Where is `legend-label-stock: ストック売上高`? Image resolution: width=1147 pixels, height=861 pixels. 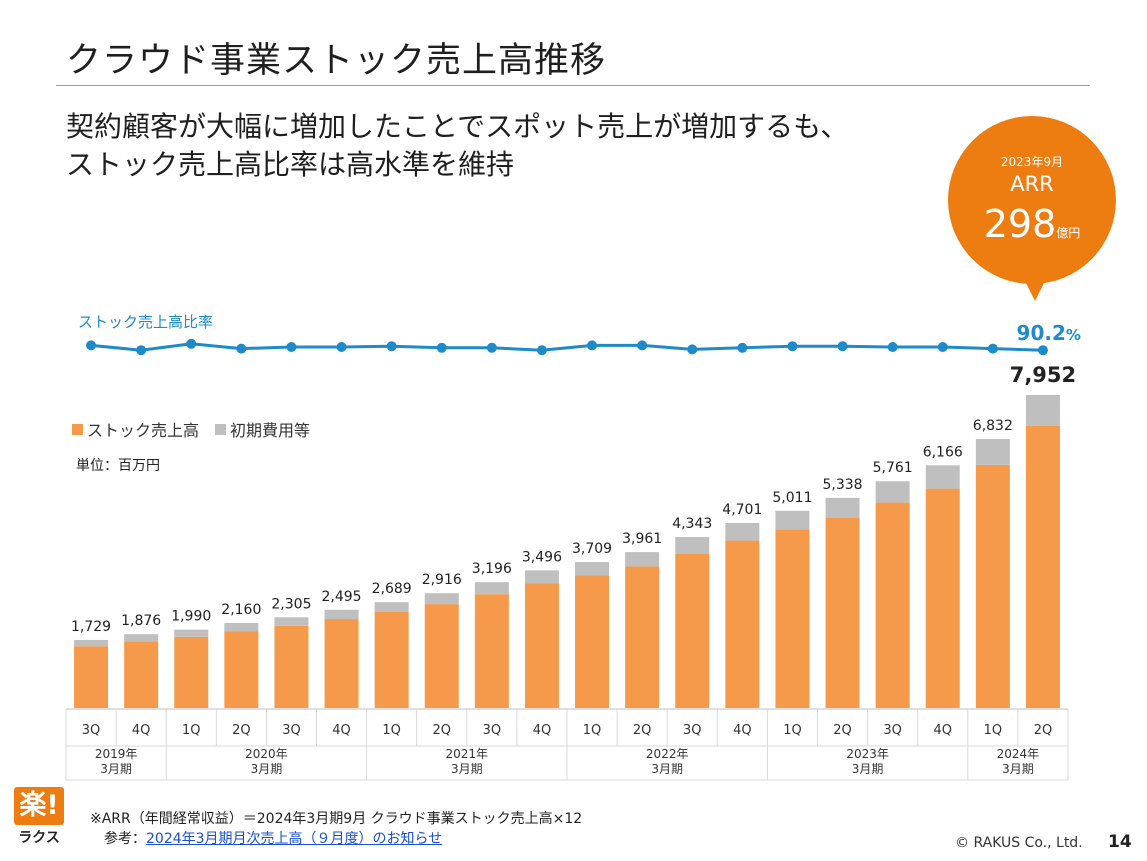 legend-label-stock: ストック売上高 is located at coordinates (143, 430).